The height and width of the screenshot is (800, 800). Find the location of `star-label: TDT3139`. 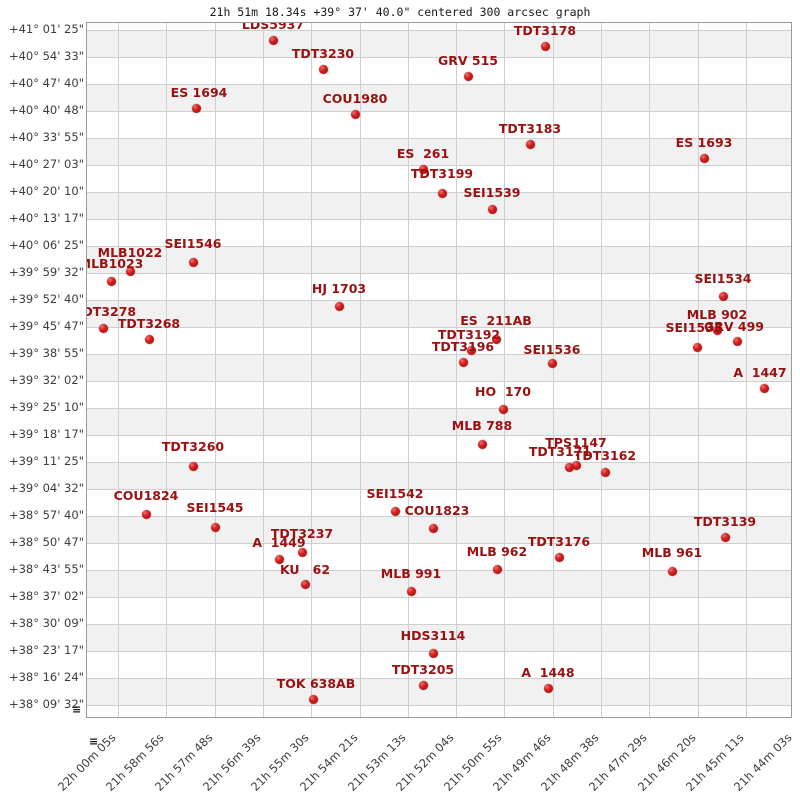

star-label: TDT3139 is located at coordinates (725, 521).